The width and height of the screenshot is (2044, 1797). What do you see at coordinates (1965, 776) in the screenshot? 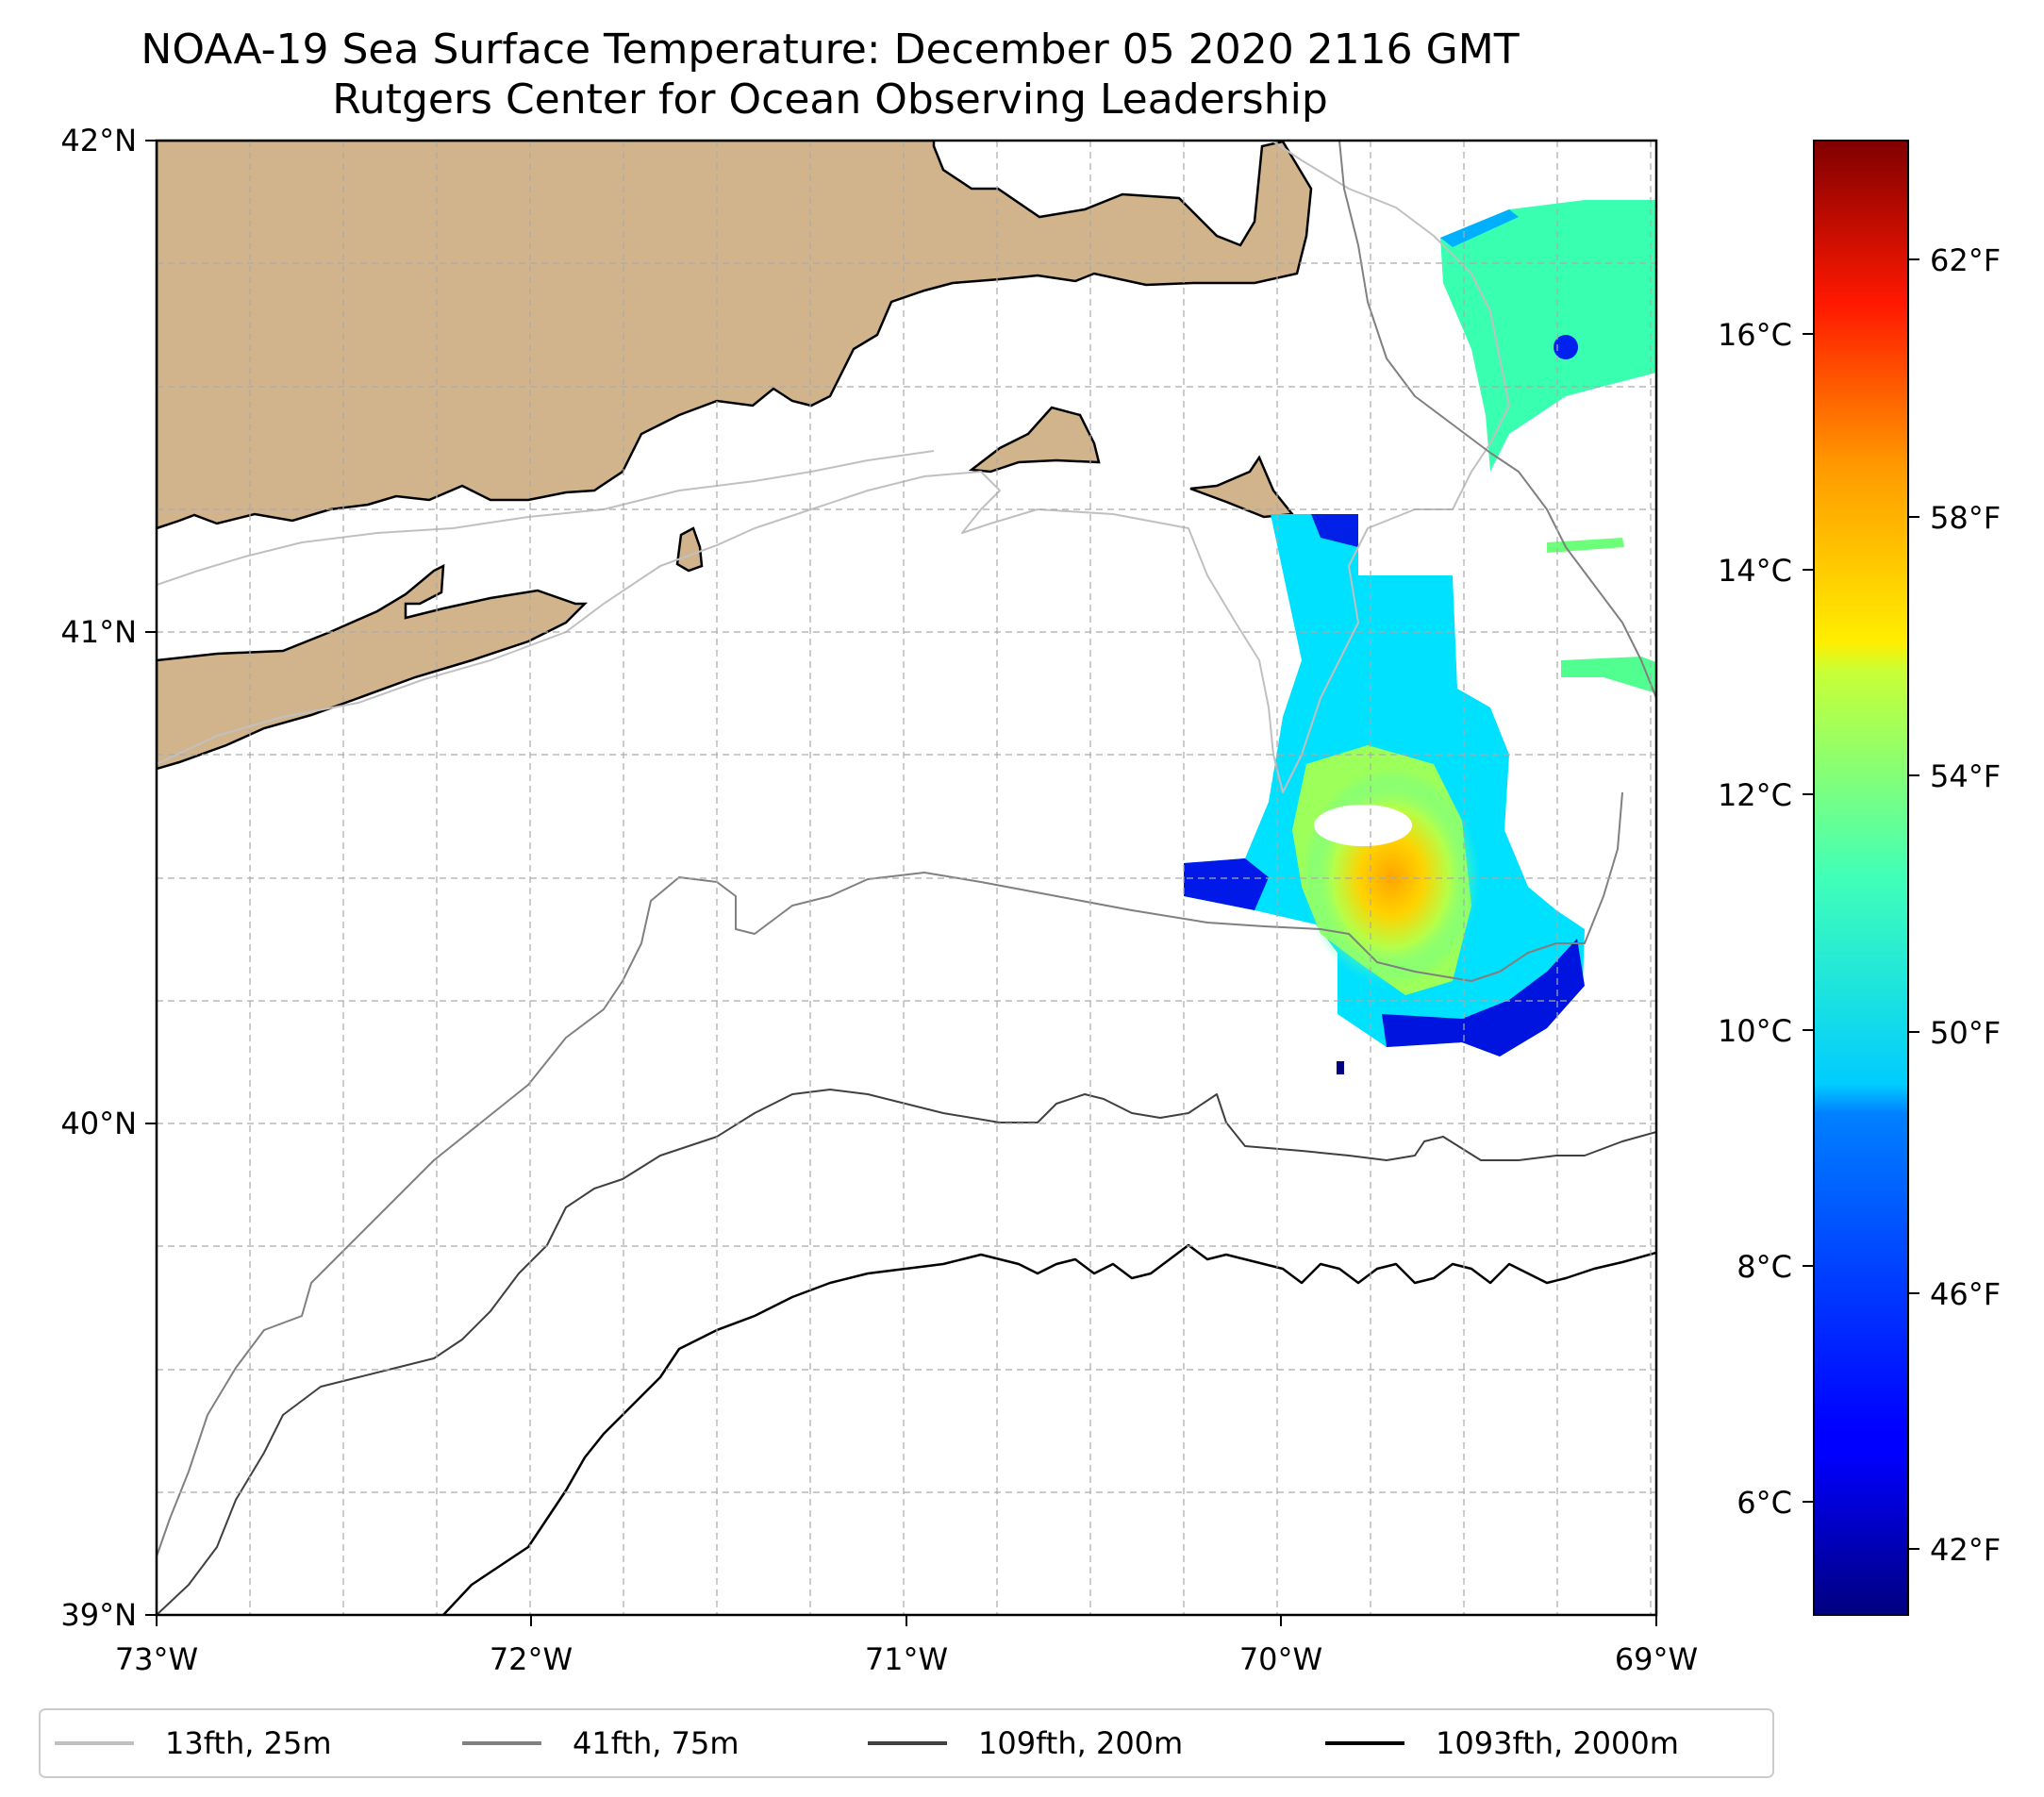
I see `colorbar-fahrenheit-label: 54°F` at bounding box center [1965, 776].